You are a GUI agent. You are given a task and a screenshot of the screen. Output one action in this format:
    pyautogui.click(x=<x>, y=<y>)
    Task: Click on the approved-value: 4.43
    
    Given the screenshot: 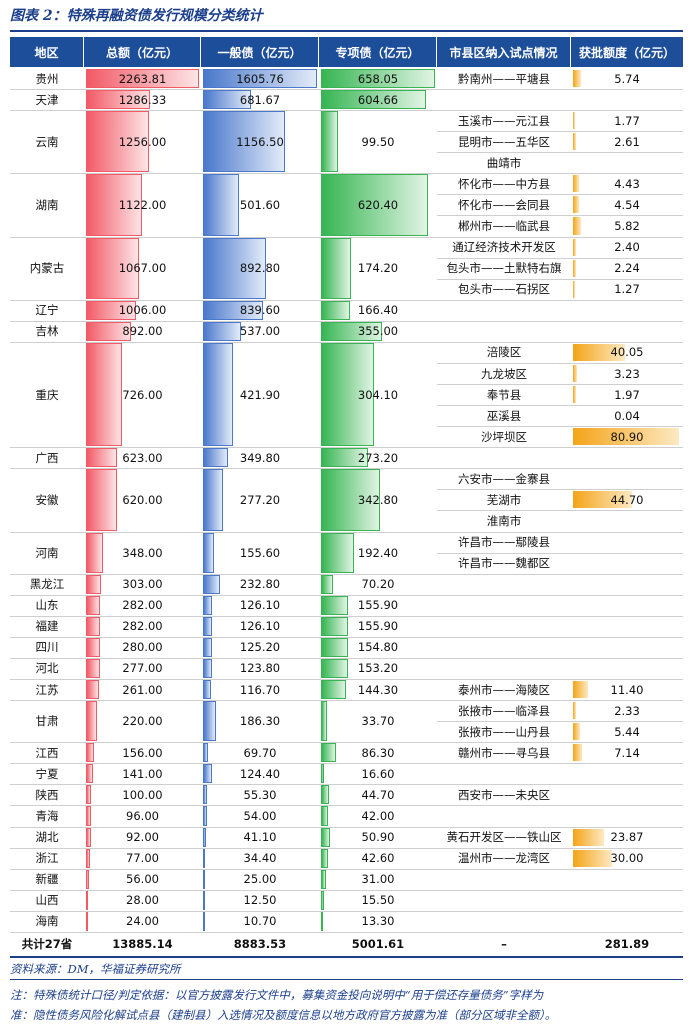 What is the action you would take?
    pyautogui.click(x=627, y=183)
    